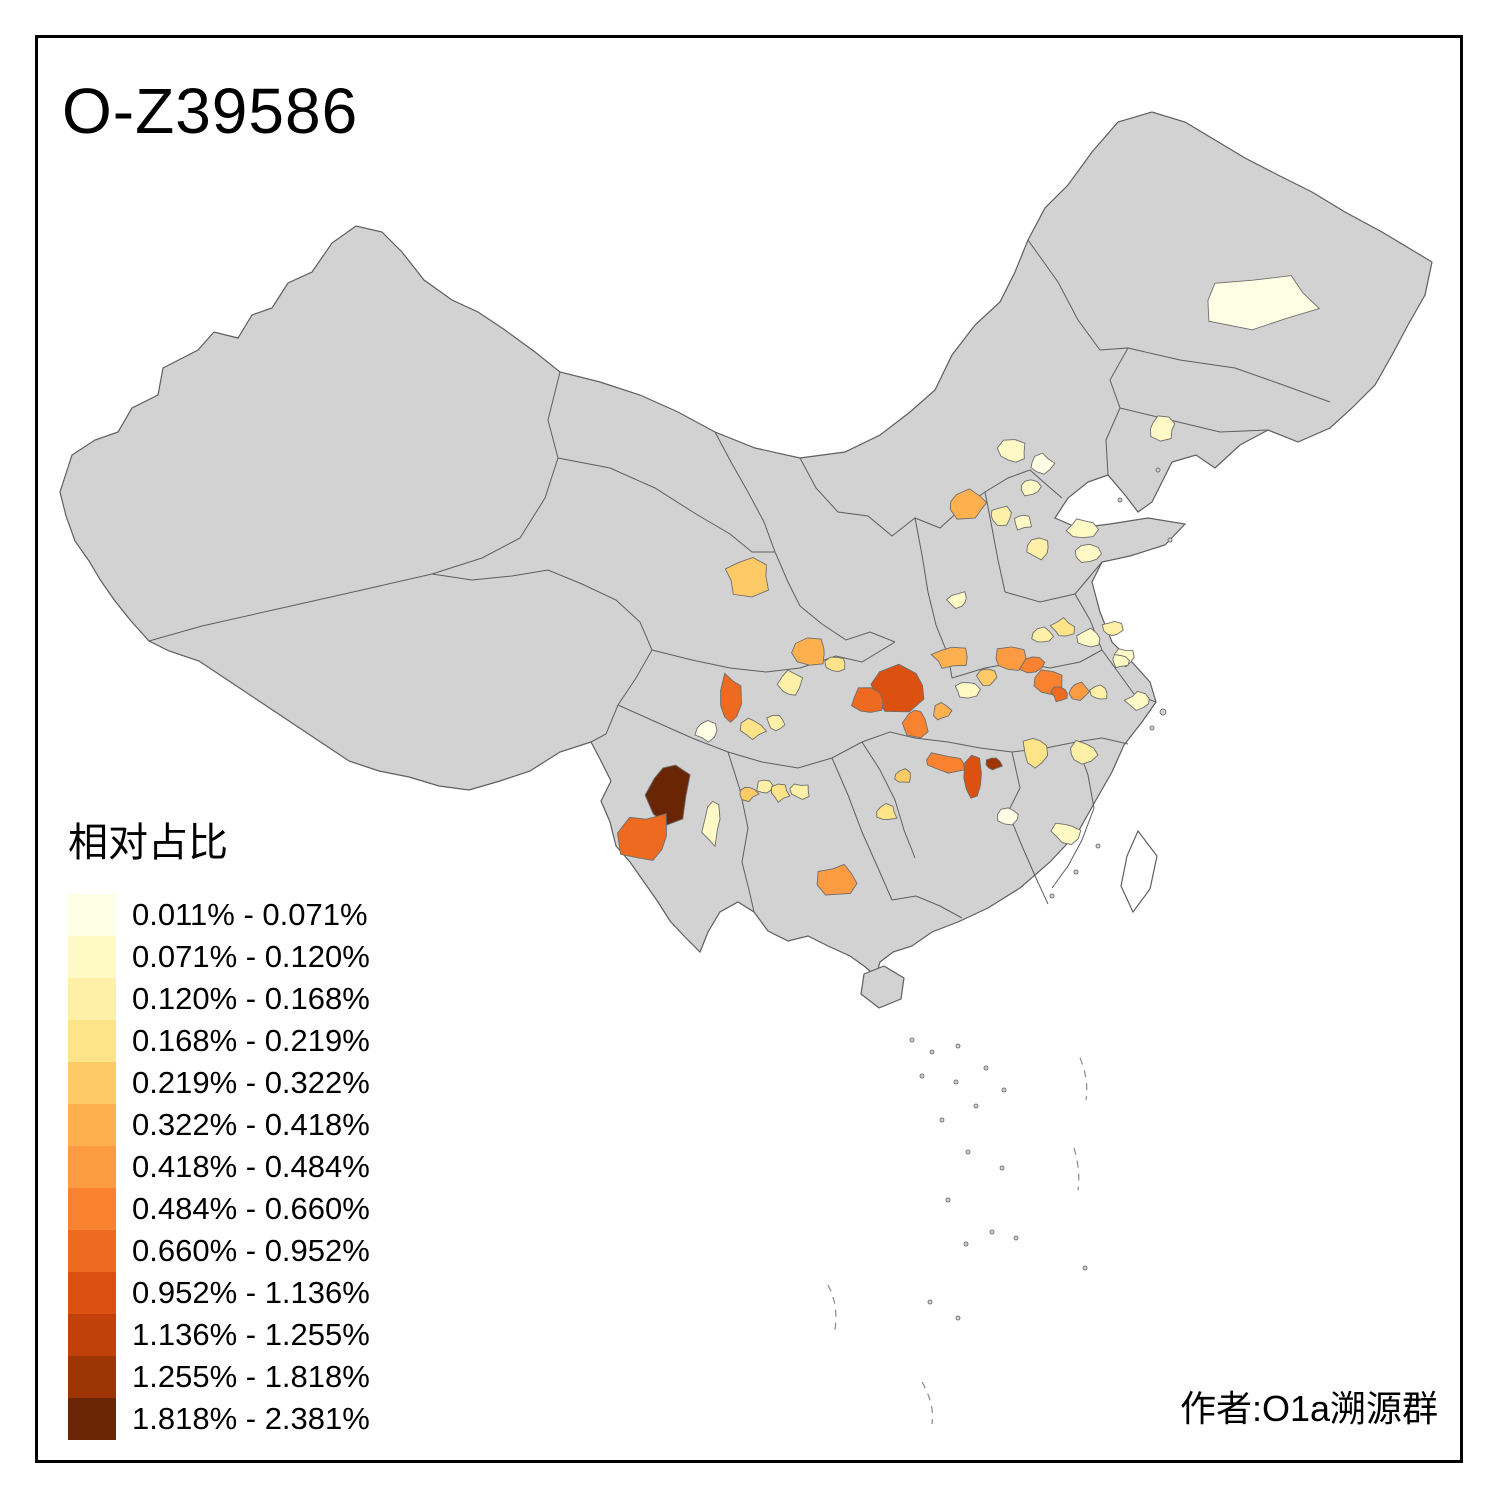  What do you see at coordinates (882, 987) in the screenshot?
I see `hainan-island` at bounding box center [882, 987].